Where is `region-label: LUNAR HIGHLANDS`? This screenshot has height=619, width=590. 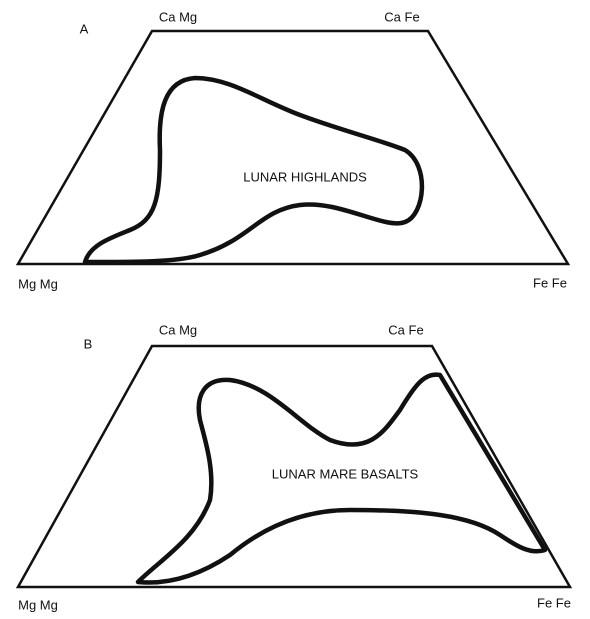
region-label: LUNAR HIGHLANDS is located at coordinates (305, 176).